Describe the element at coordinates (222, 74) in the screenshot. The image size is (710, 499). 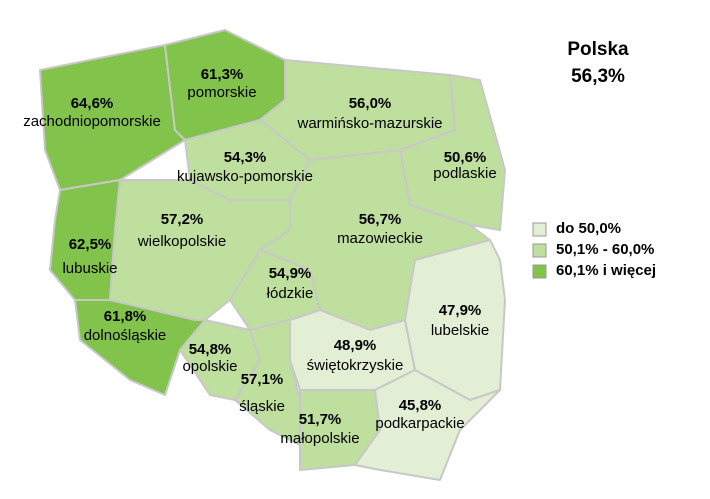
I see `region-value: 61,3%` at that location.